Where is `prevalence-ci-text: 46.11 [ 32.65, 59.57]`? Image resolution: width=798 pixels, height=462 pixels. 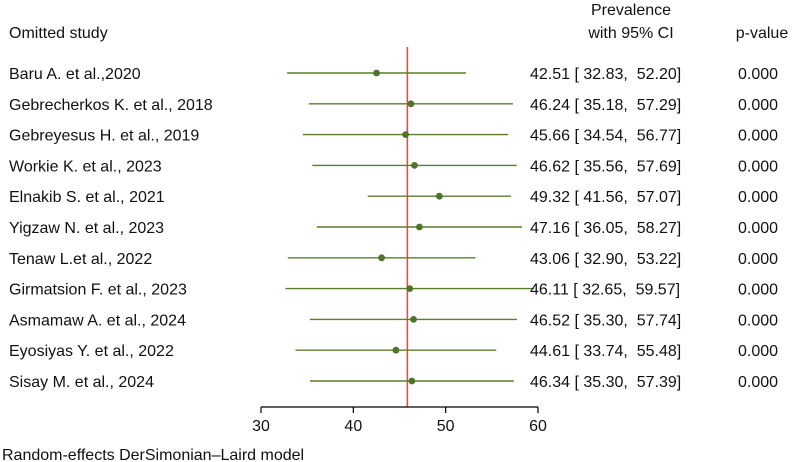
prevalence-ci-text: 46.11 [ 32.65, 59.57] is located at coordinates (605, 290).